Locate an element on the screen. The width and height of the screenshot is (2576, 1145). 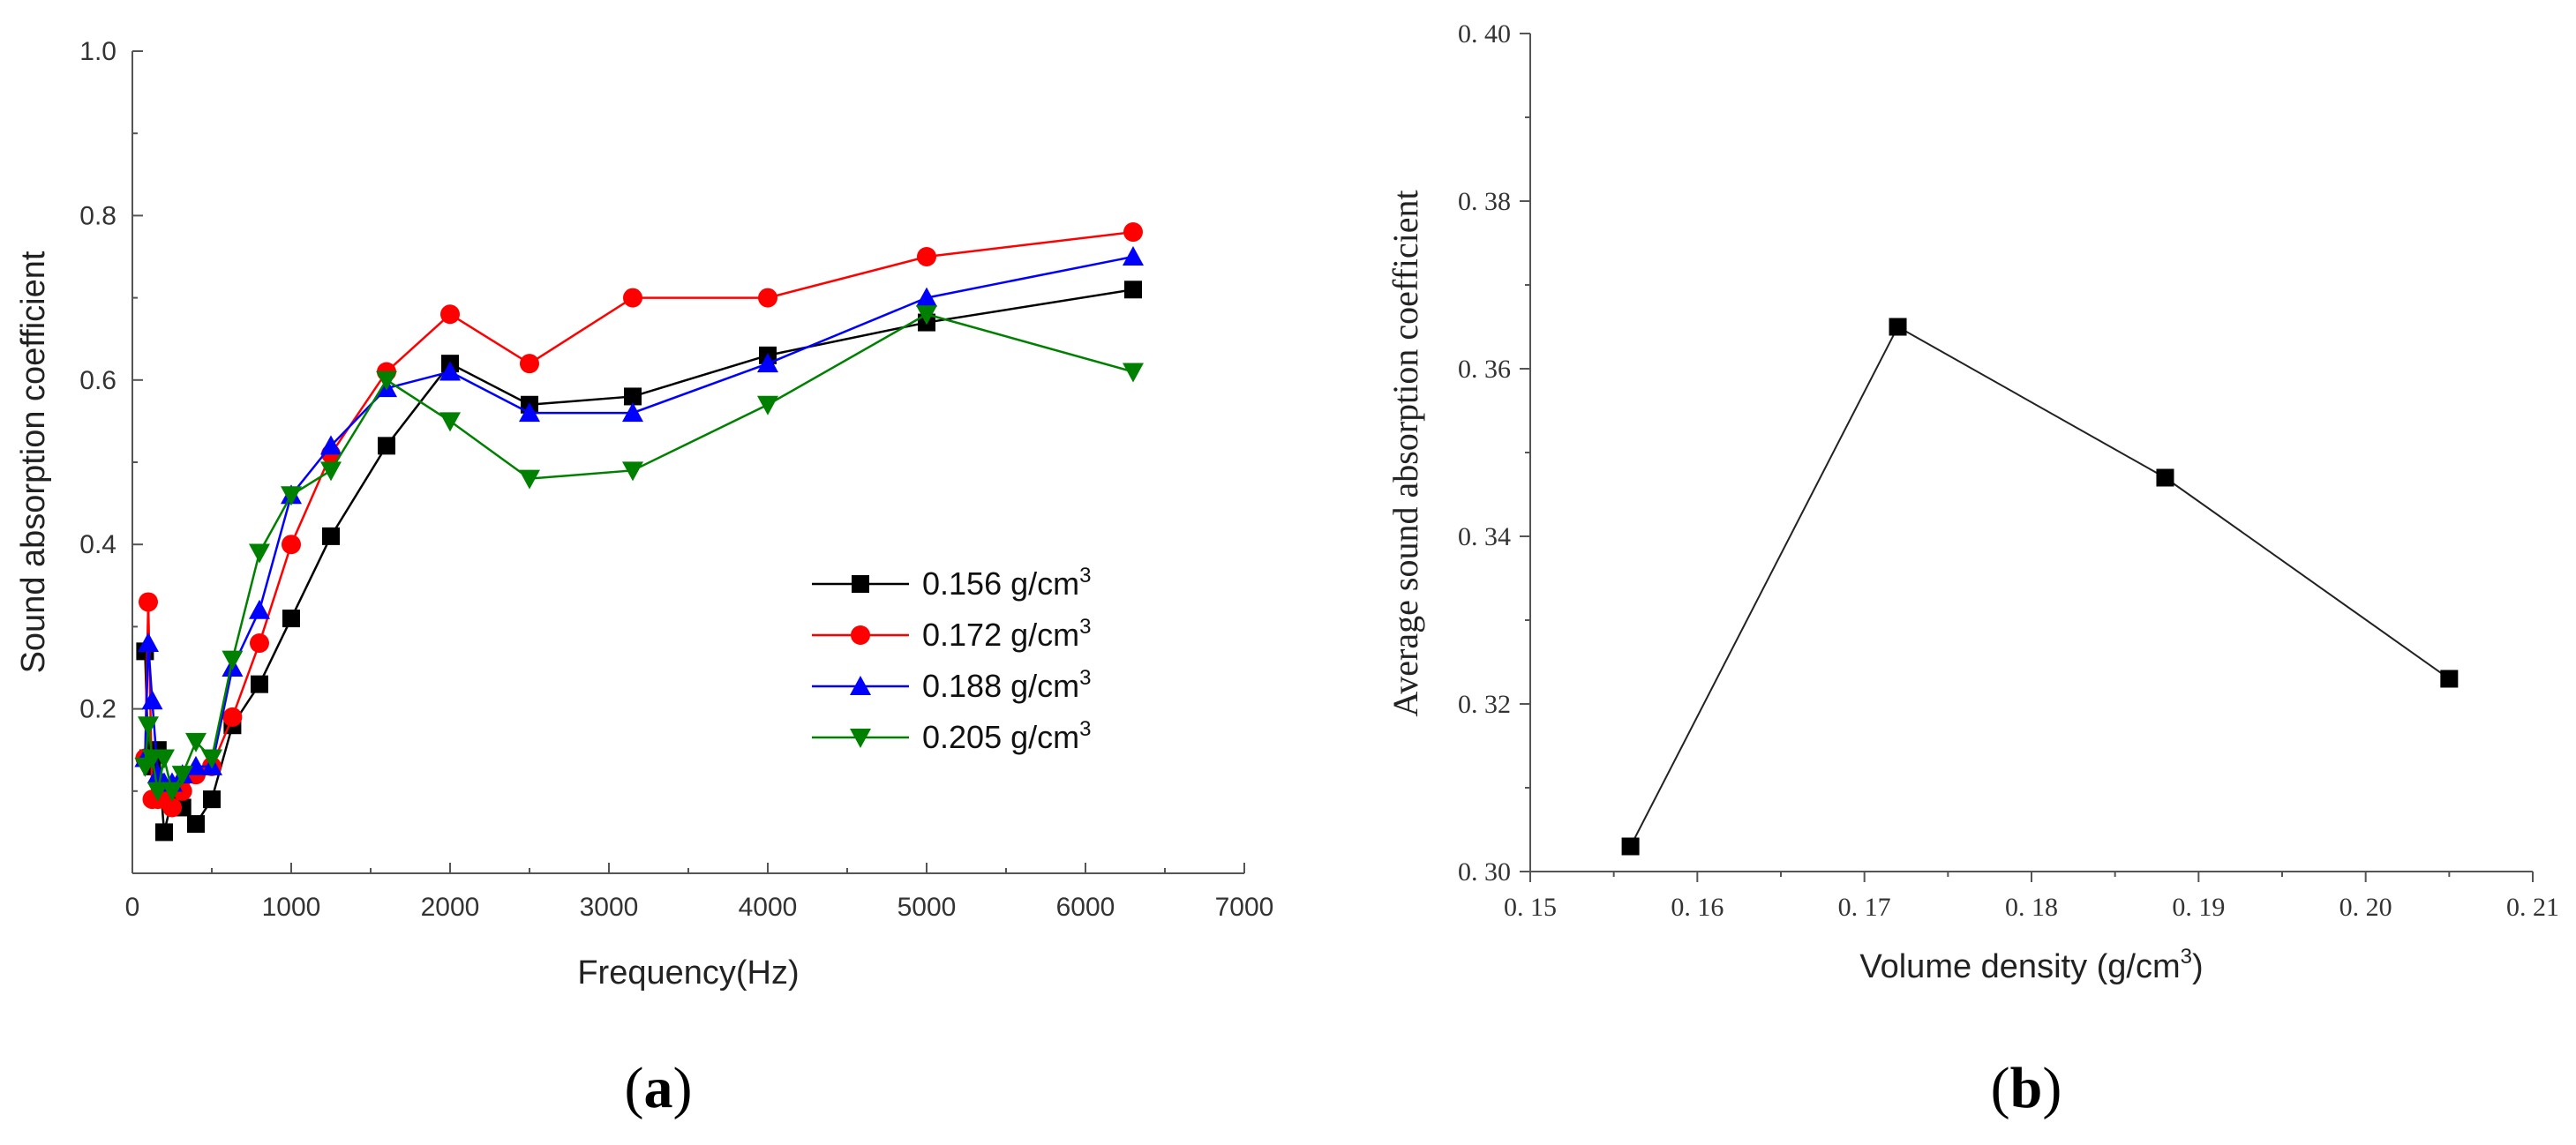
chart-a-y-tick-label: 0.2 is located at coordinates (97, 710).